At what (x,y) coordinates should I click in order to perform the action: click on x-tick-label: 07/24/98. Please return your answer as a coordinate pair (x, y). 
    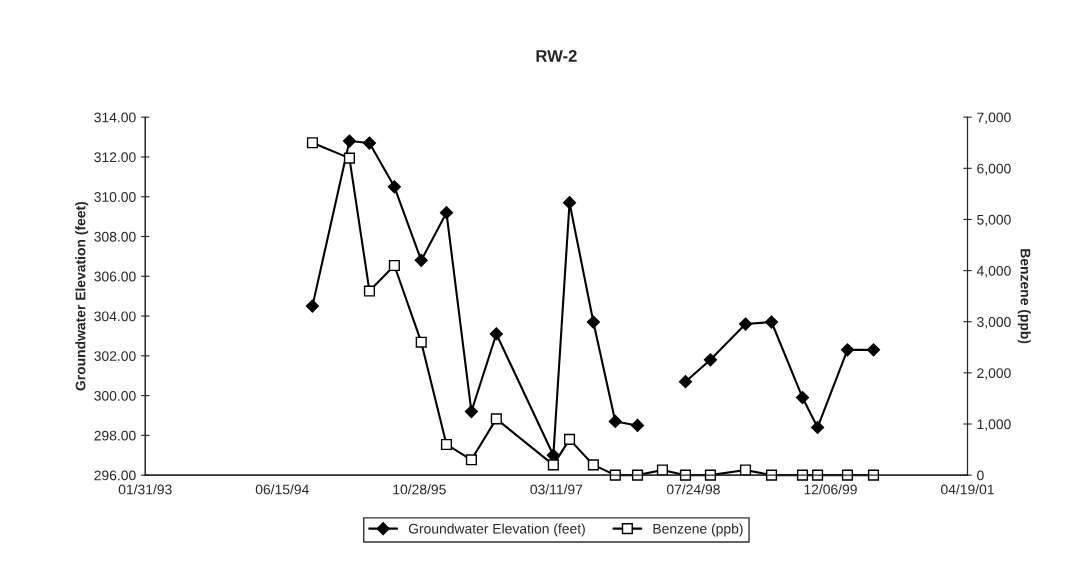
    Looking at the image, I should click on (693, 489).